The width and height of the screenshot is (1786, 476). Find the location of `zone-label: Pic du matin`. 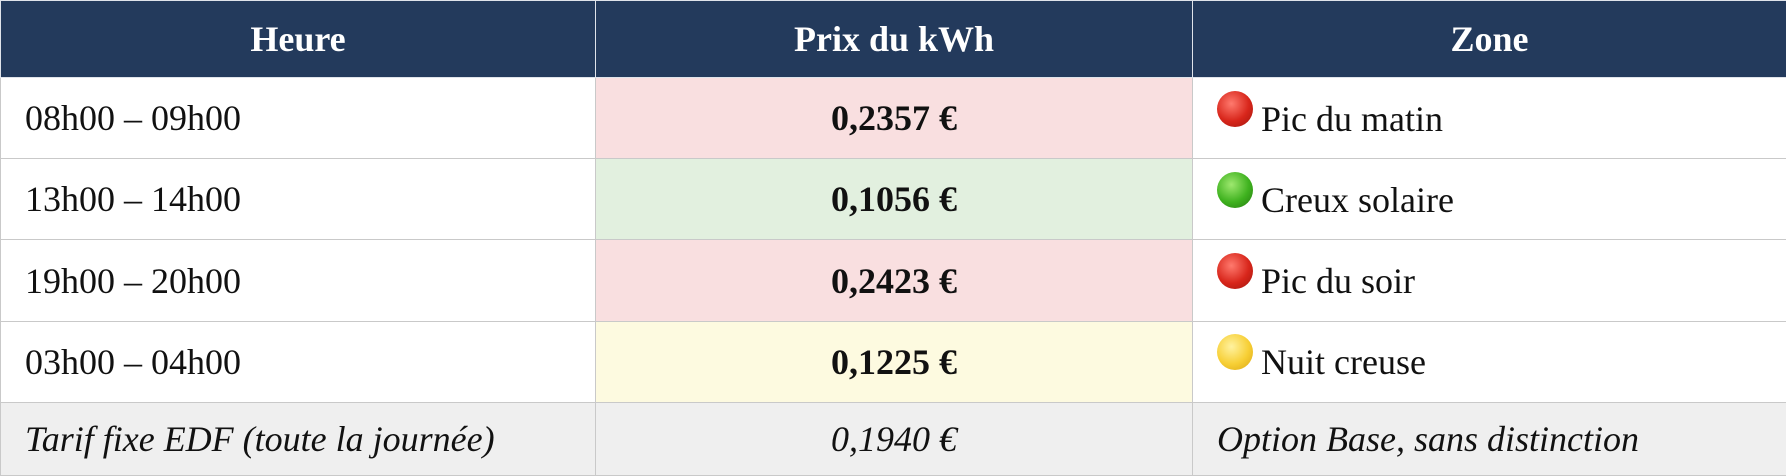

zone-label: Pic du matin is located at coordinates (1352, 118).